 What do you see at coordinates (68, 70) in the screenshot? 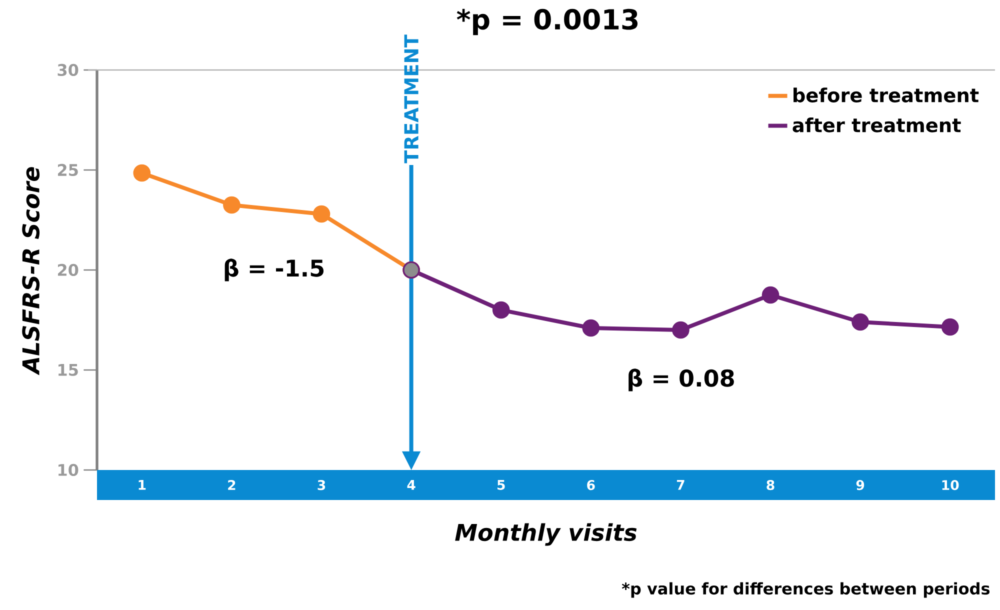
I see `y-tick-label: 30` at bounding box center [68, 70].